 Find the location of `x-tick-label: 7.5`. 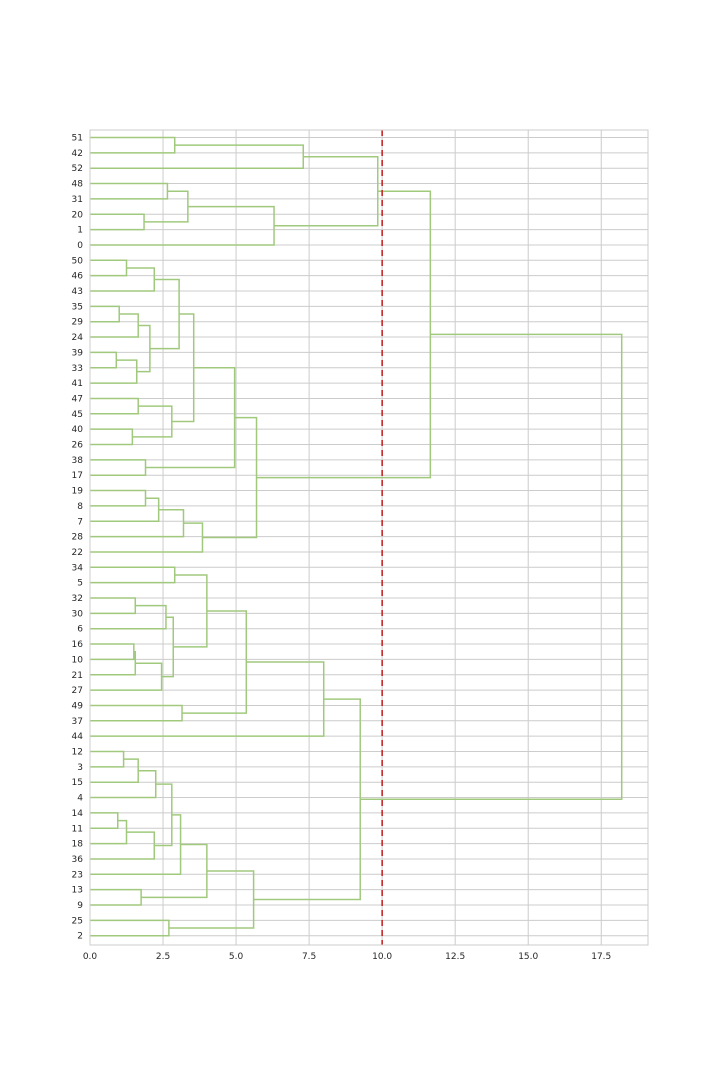

x-tick-label: 7.5 is located at coordinates (309, 957).